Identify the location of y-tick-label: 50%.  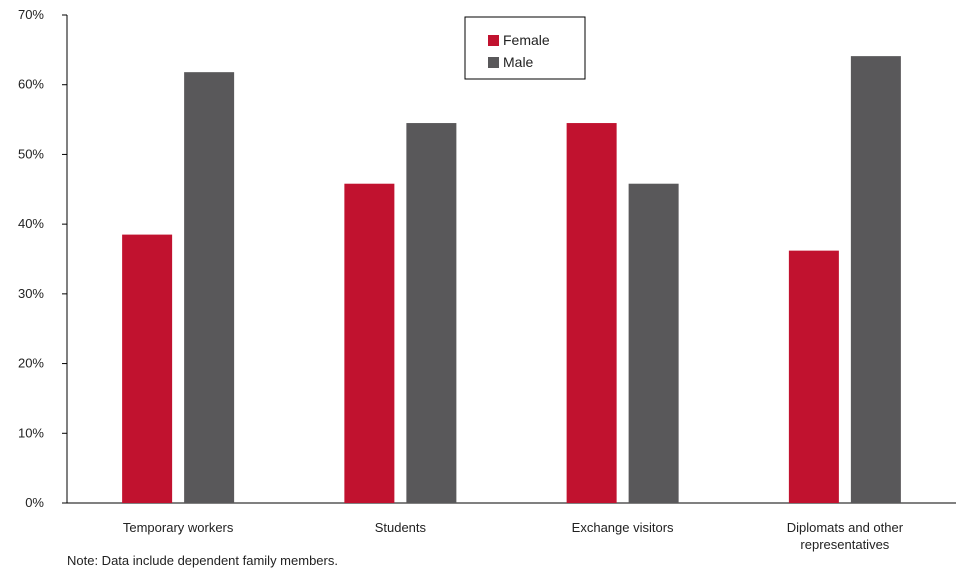
(31, 153).